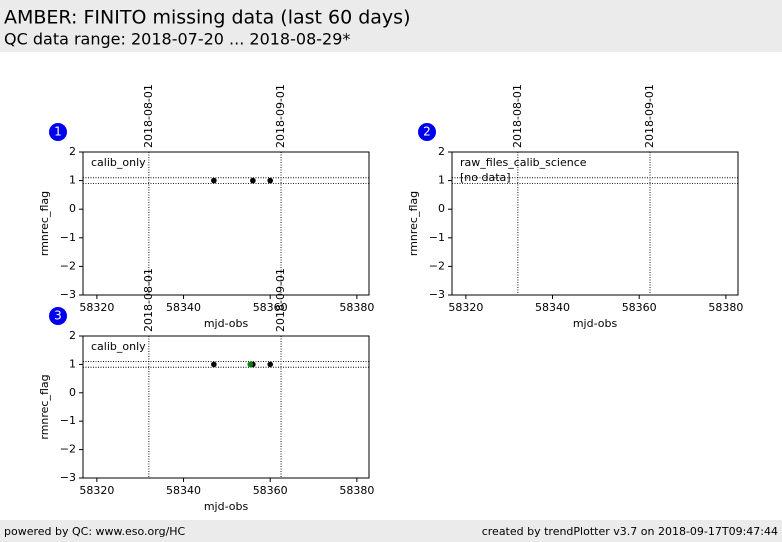 Image resolution: width=782 pixels, height=542 pixels. I want to click on panel-number: 1, so click(58, 132).